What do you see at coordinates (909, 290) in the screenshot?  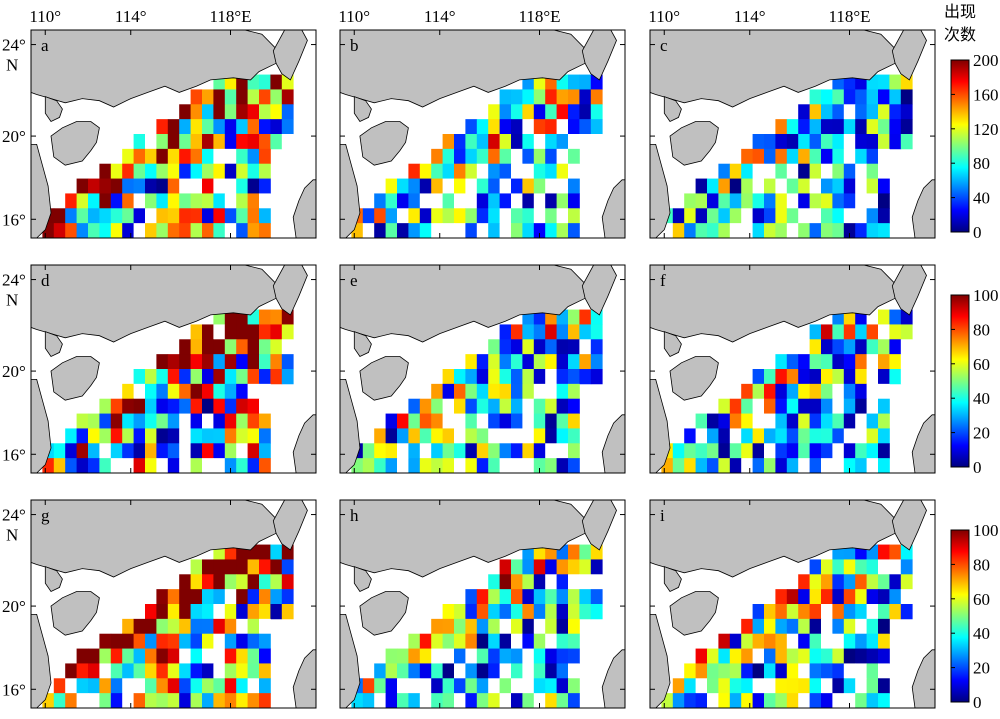 I see `taiwan-island` at bounding box center [909, 290].